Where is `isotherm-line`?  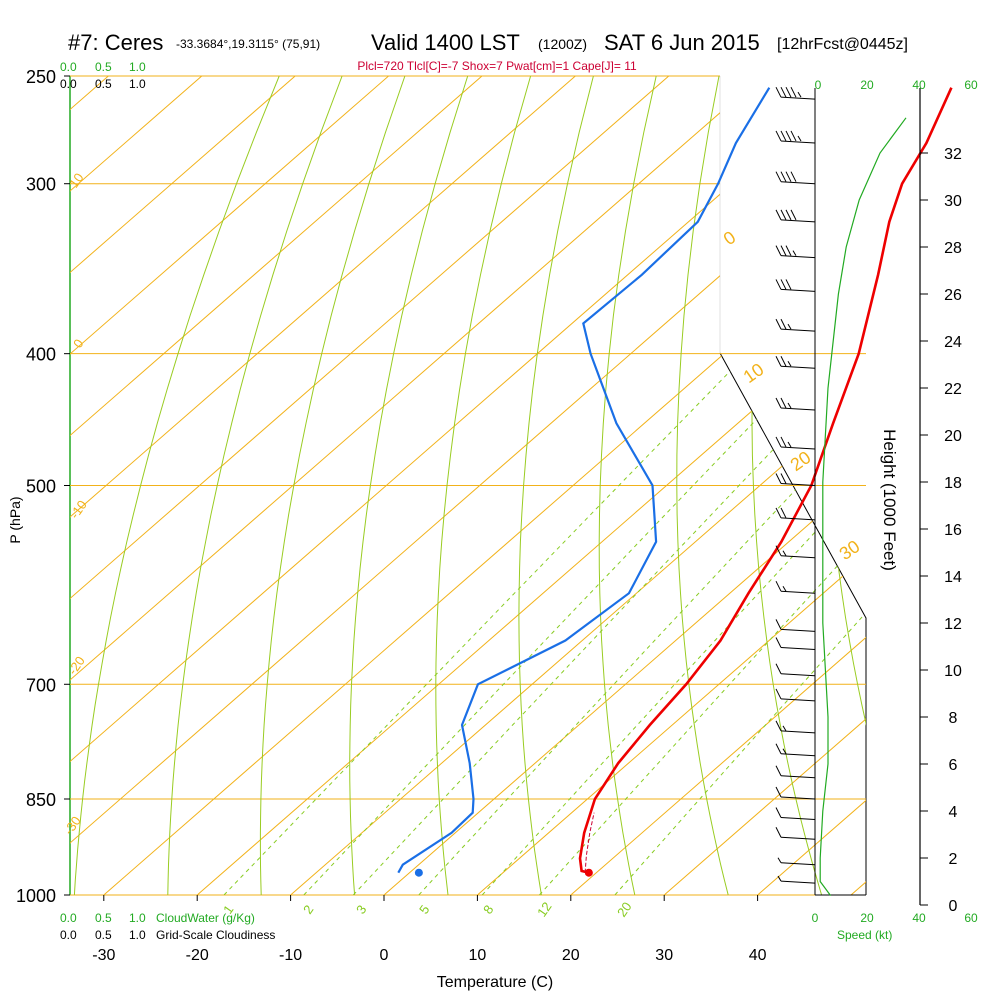 isotherm-line is located at coordinates (858, 485).